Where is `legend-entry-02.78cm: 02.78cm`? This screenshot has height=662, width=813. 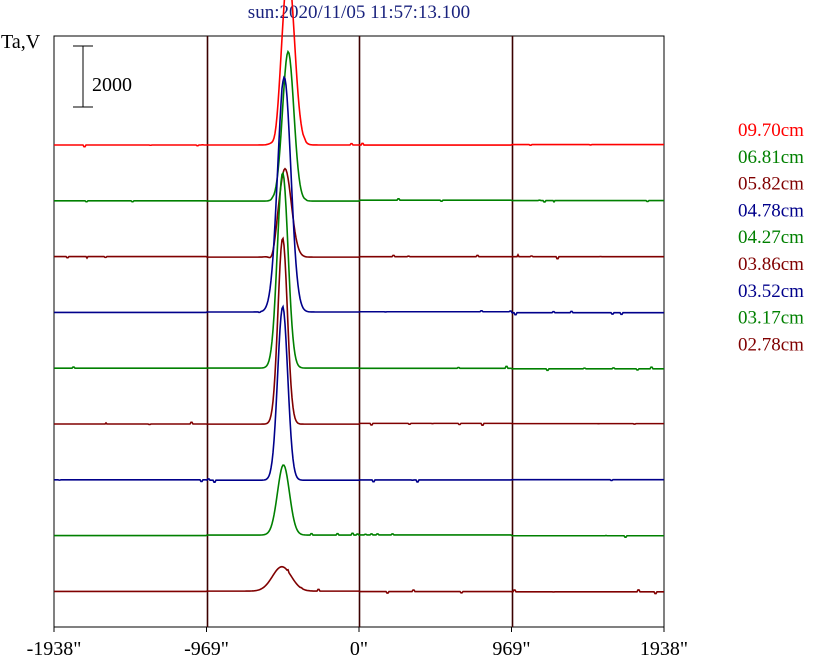
legend-entry-02.78cm: 02.78cm is located at coordinates (771, 344).